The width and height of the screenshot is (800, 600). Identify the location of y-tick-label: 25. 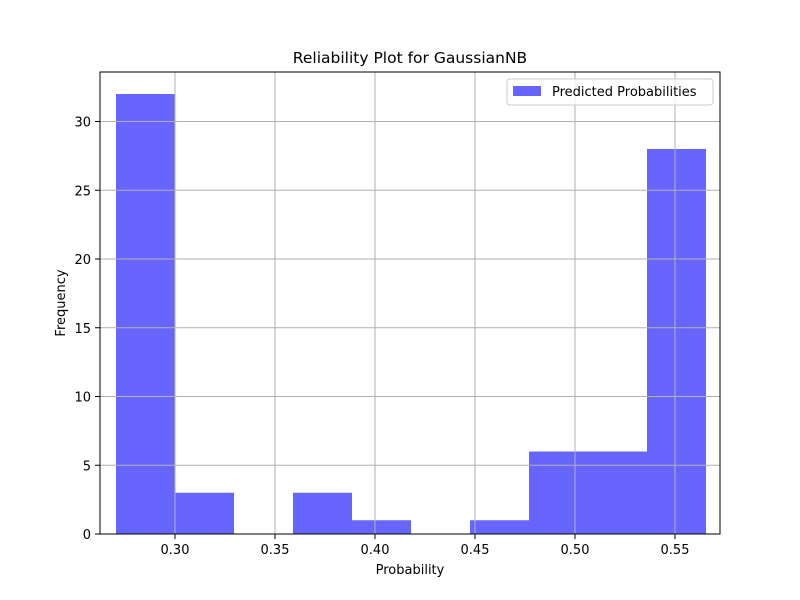
(82, 191).